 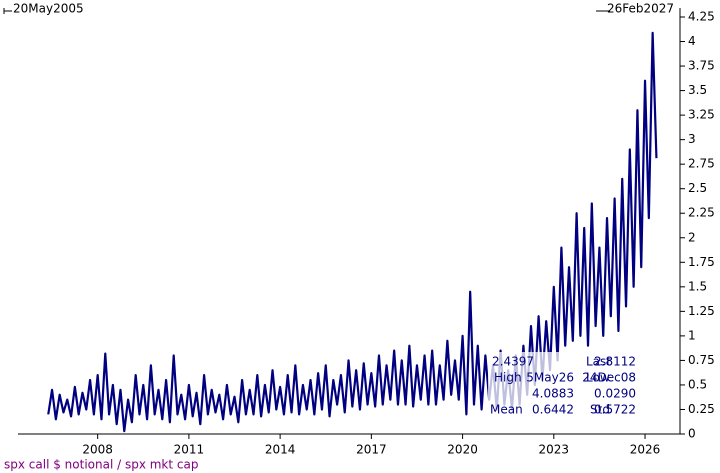 What do you see at coordinates (101, 465) in the screenshot?
I see `footer: spx call $ notional / spx mkt cap` at bounding box center [101, 465].